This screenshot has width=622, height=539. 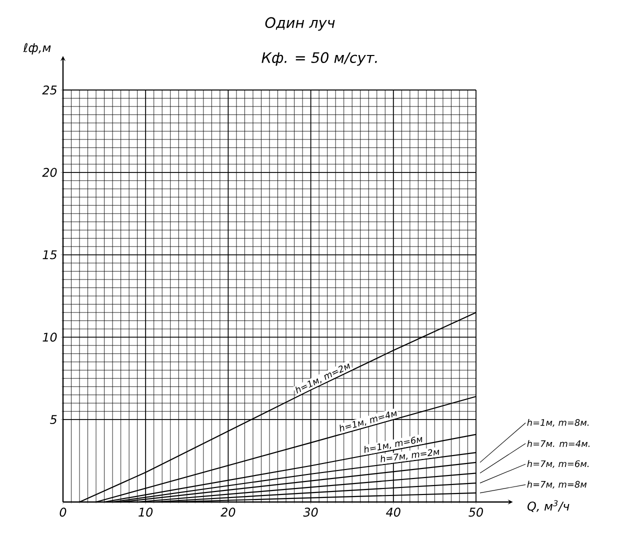 What do you see at coordinates (300, 24) in the screenshot?
I see `chart-title: Один луч` at bounding box center [300, 24].